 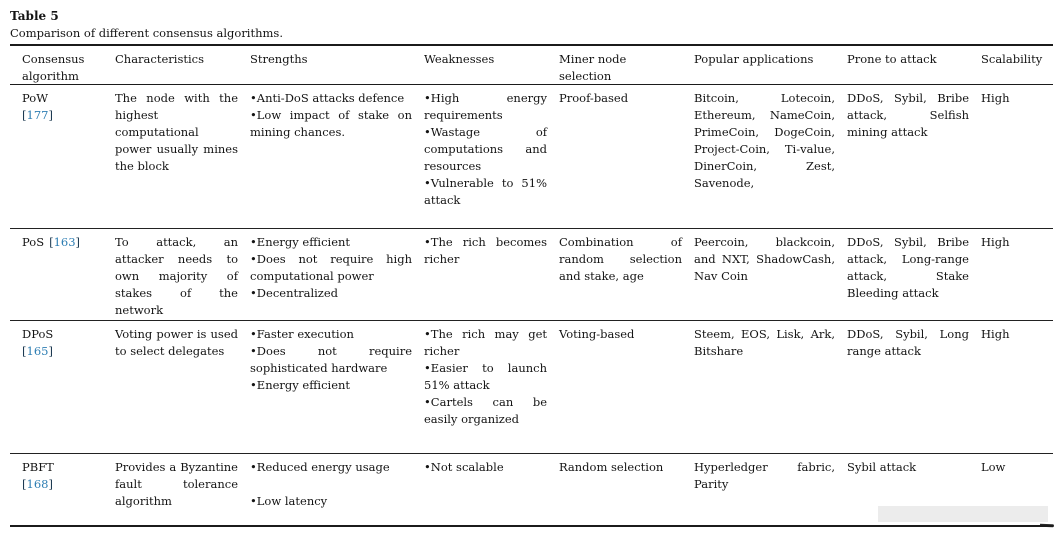 I want to click on col-header-prone-to-attack: Prone to attack, so click(x=892, y=59).